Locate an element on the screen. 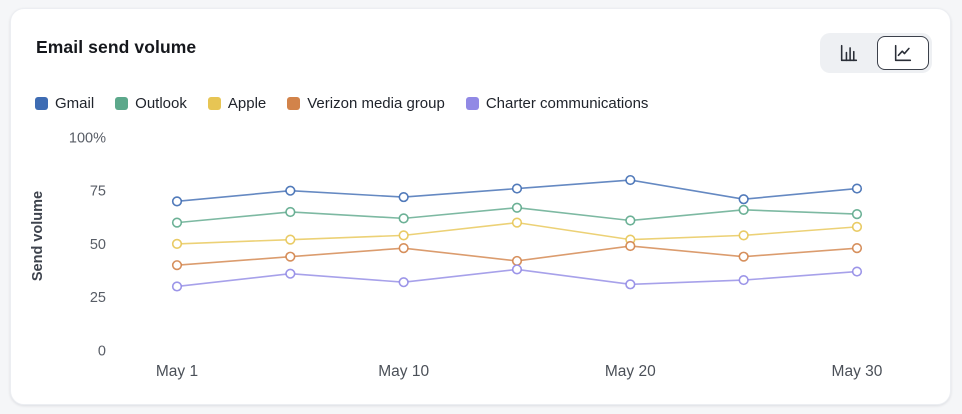  card-title: Email send volume is located at coordinates (116, 47).